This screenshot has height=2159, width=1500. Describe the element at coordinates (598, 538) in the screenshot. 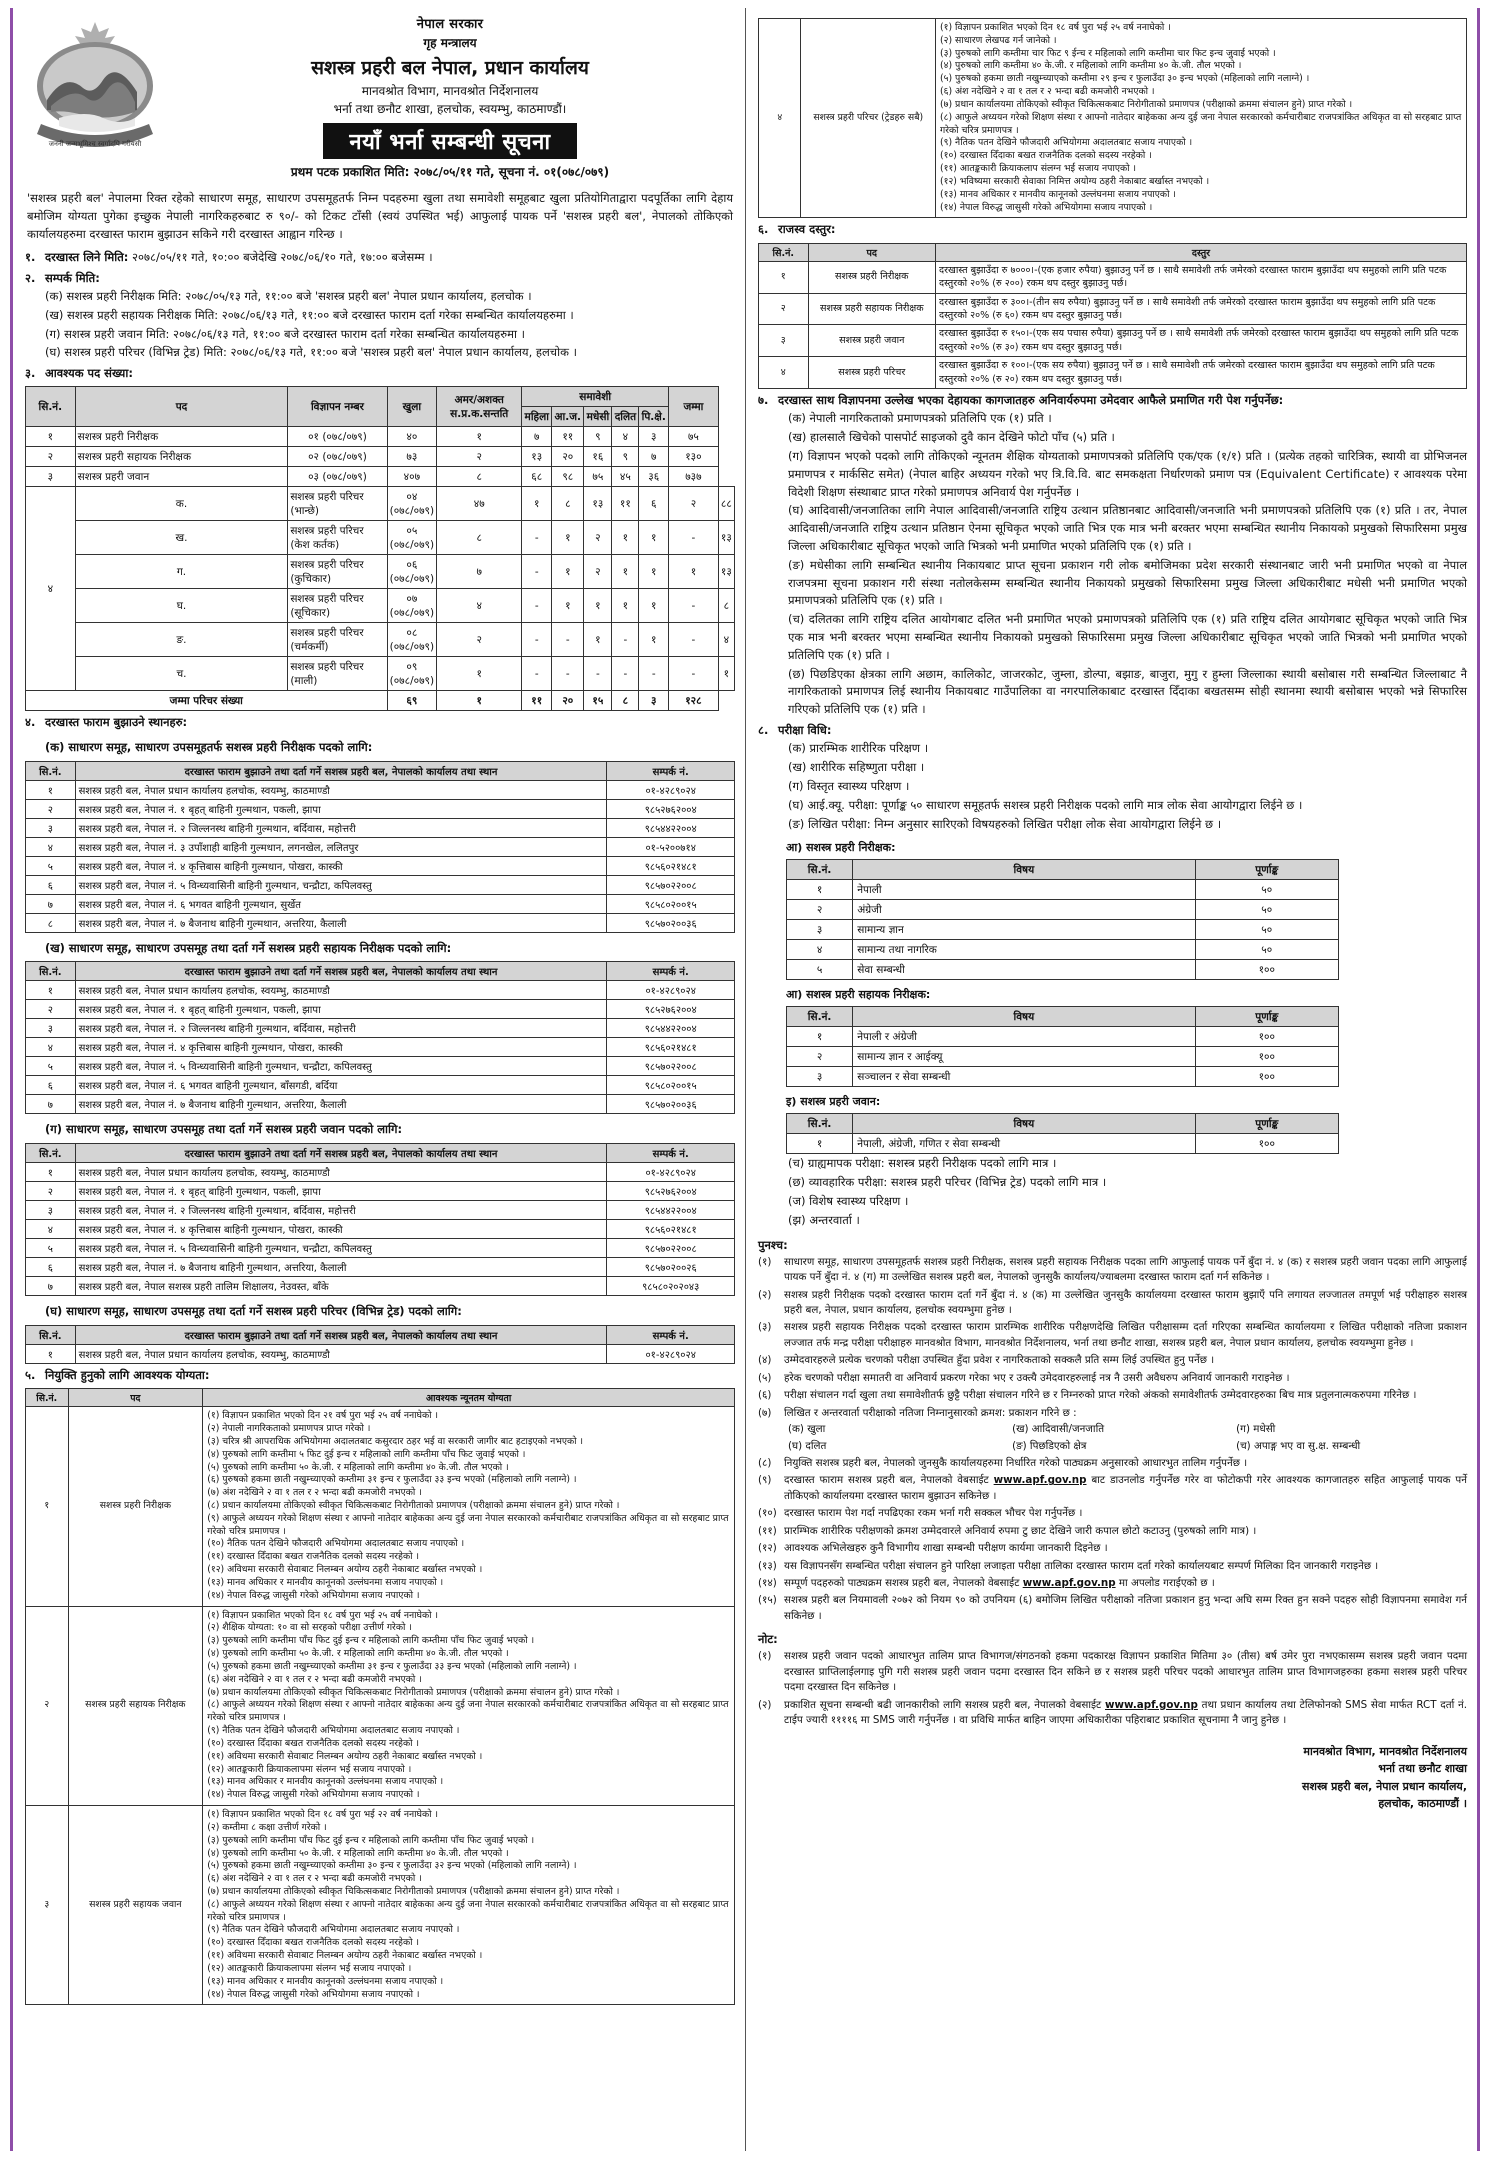

I see `cell-janajati: २` at that location.